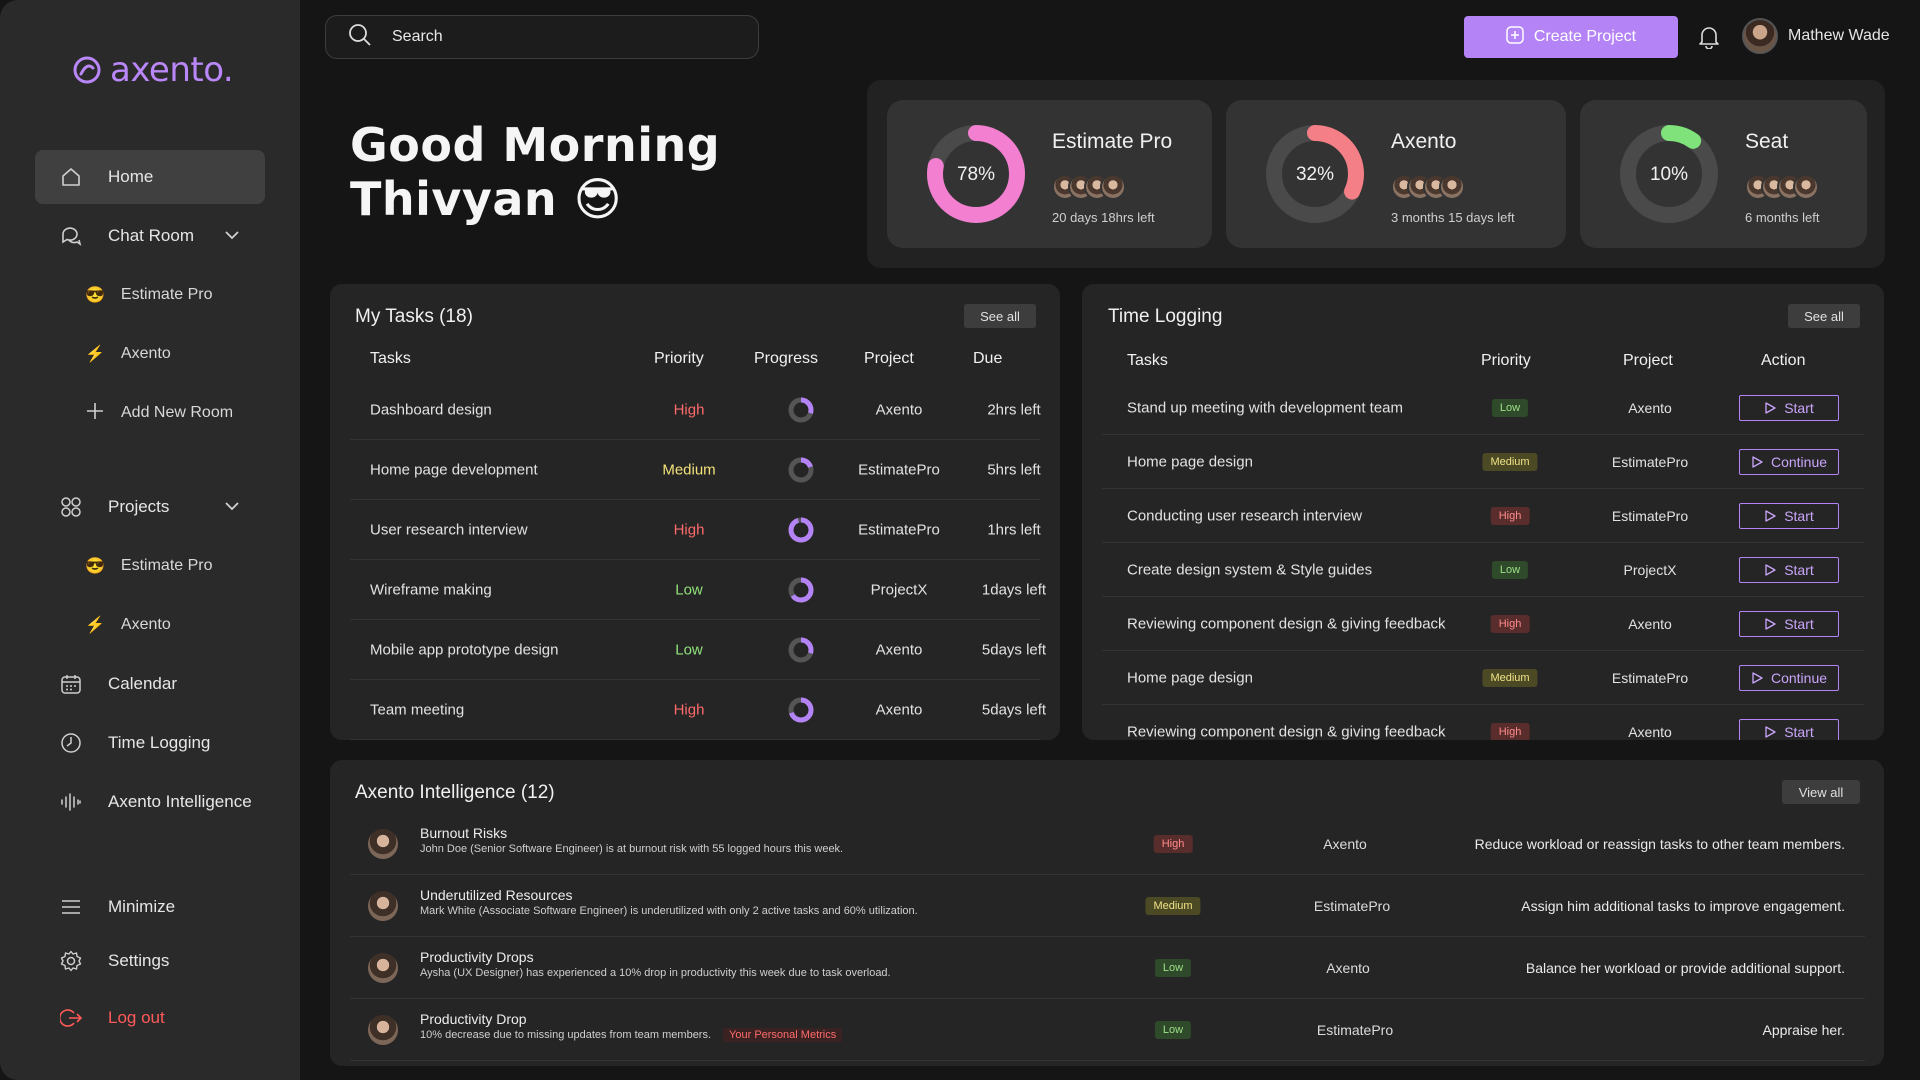 This screenshot has width=1920, height=1080. Describe the element at coordinates (166, 294) in the screenshot. I see `chat-room-label: Estimate Pro` at that location.